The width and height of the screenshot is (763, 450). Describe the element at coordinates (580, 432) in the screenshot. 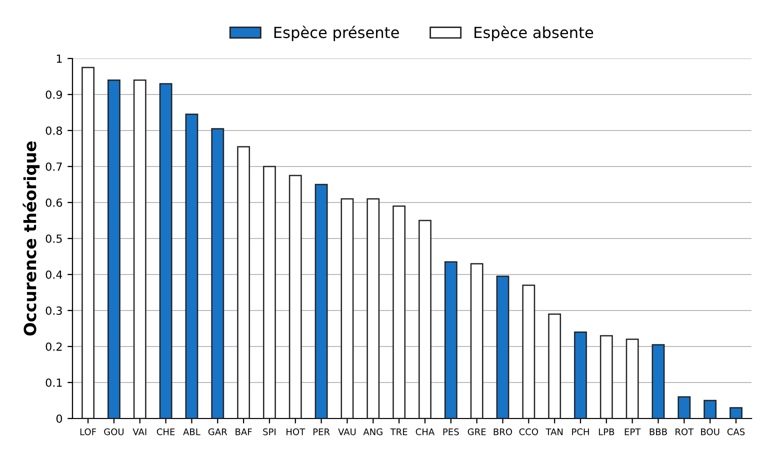

I see `x-tick-label: PCH` at that location.